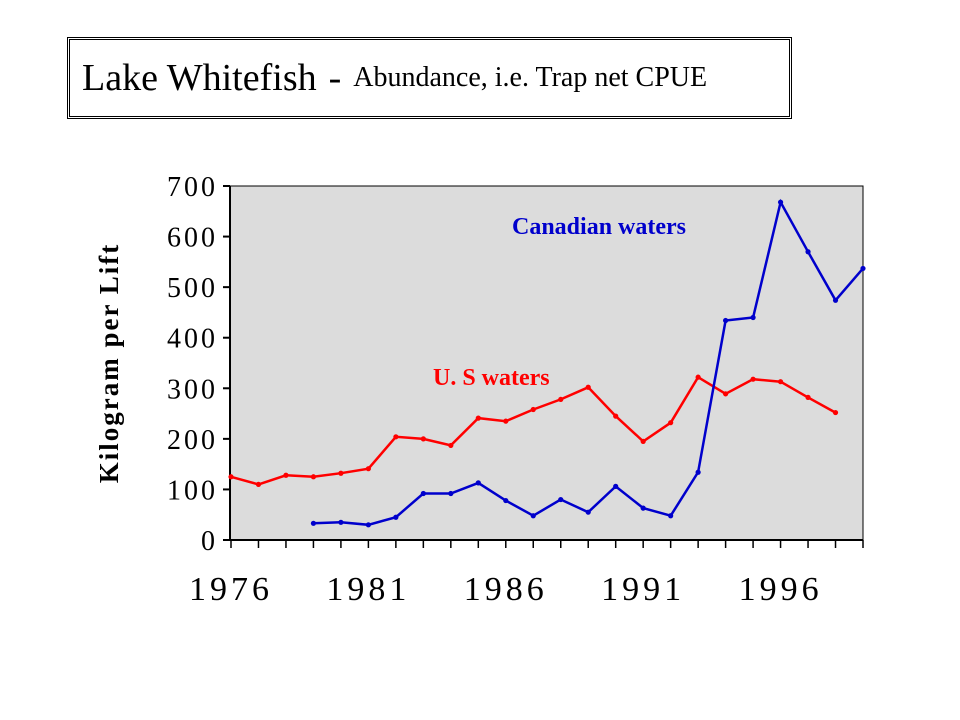  What do you see at coordinates (192, 238) in the screenshot?
I see `y-tick-label: 600` at bounding box center [192, 238].